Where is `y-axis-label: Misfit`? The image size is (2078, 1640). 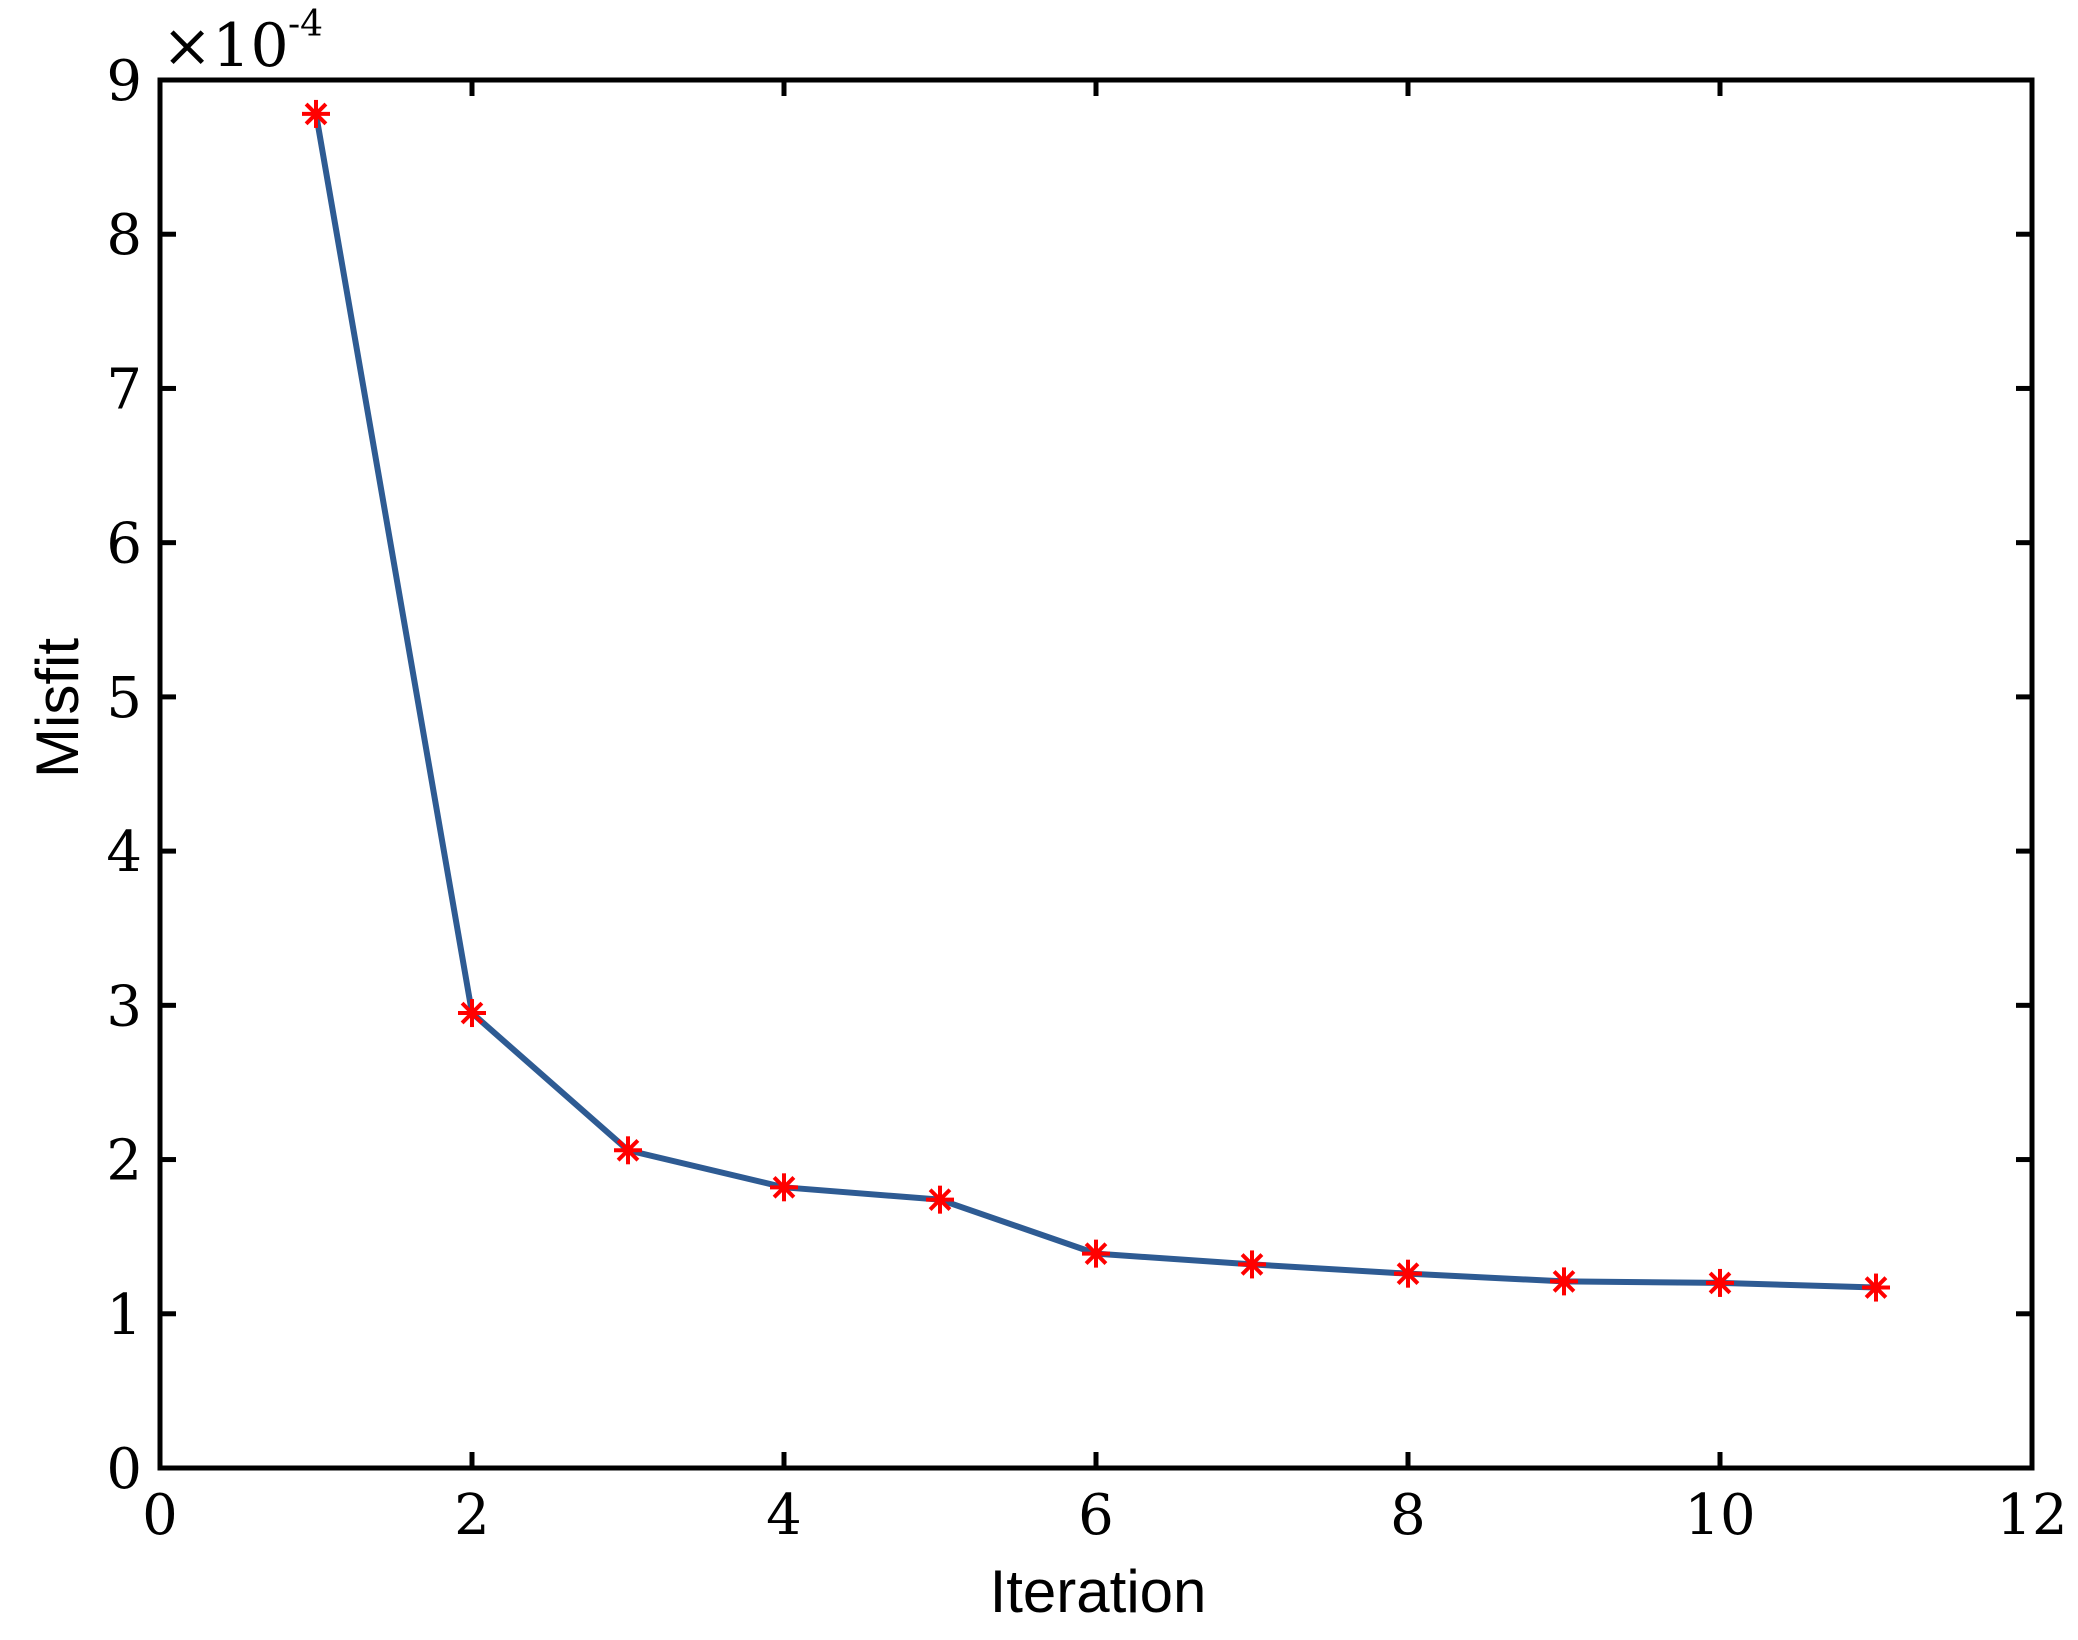
y-axis-label: Misfit is located at coordinates (57, 708).